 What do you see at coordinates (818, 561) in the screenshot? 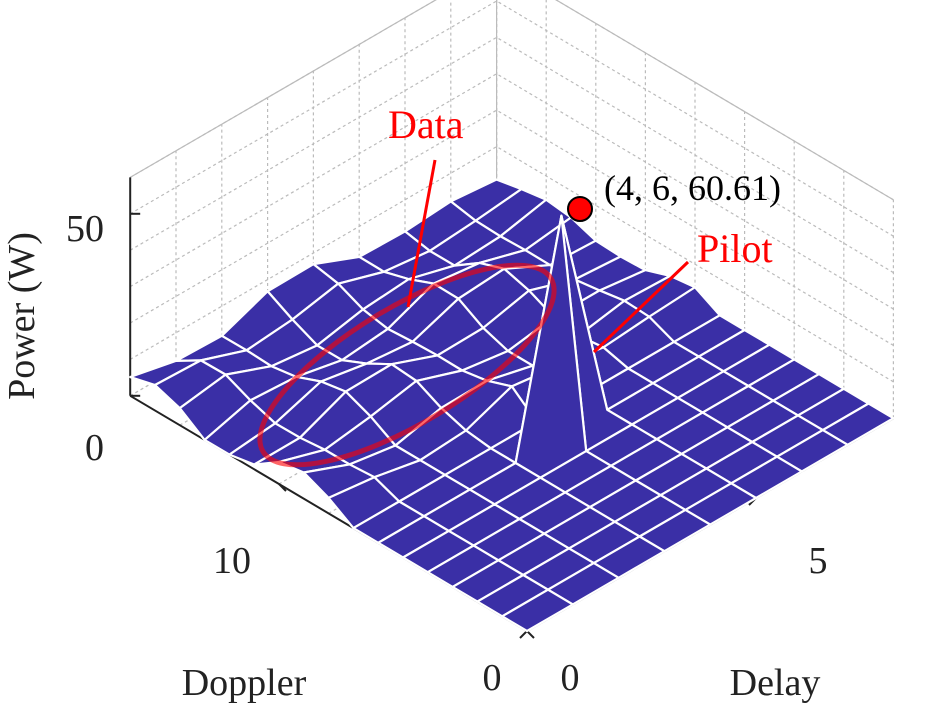
I see `x-tick-label: 5` at bounding box center [818, 561].